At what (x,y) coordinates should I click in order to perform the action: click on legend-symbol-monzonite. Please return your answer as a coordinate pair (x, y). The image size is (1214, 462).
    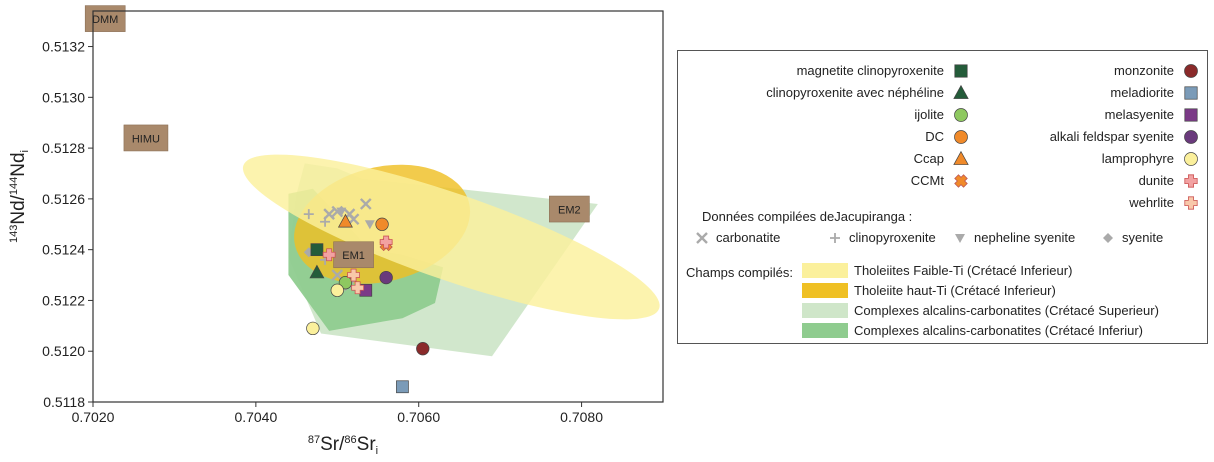
    Looking at the image, I should click on (1191, 71).